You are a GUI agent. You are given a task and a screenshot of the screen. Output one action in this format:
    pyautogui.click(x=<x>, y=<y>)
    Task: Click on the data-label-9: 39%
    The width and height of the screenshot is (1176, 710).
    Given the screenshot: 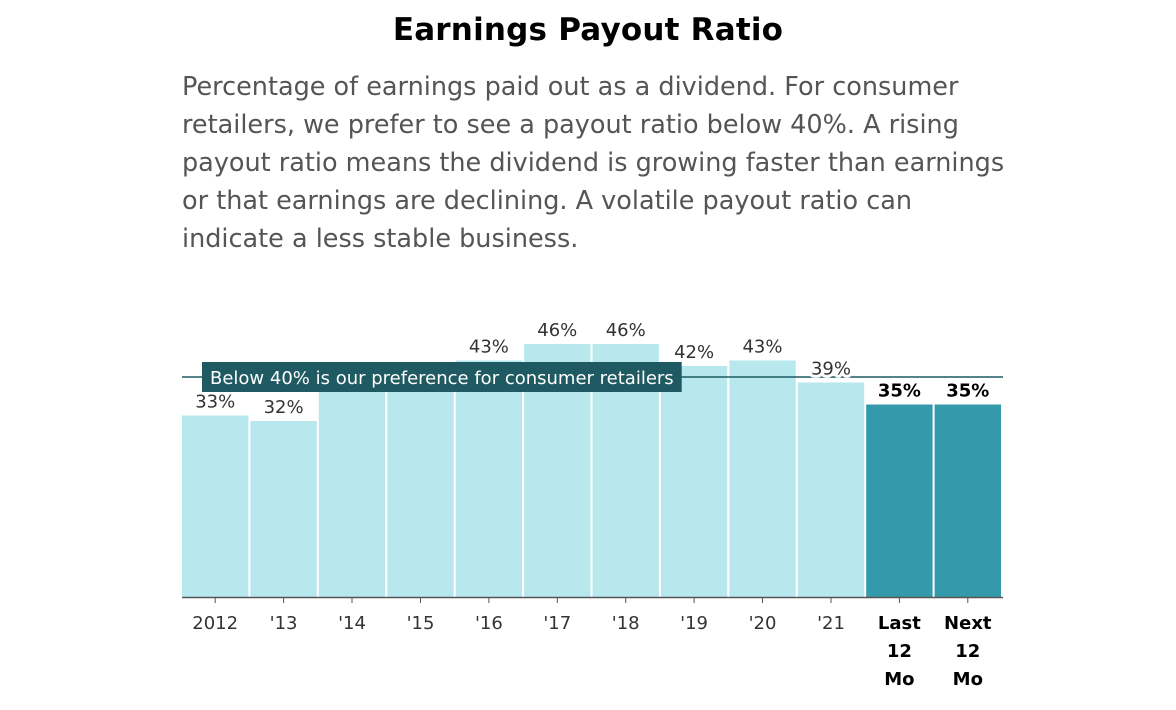 What is the action you would take?
    pyautogui.click(x=831, y=369)
    